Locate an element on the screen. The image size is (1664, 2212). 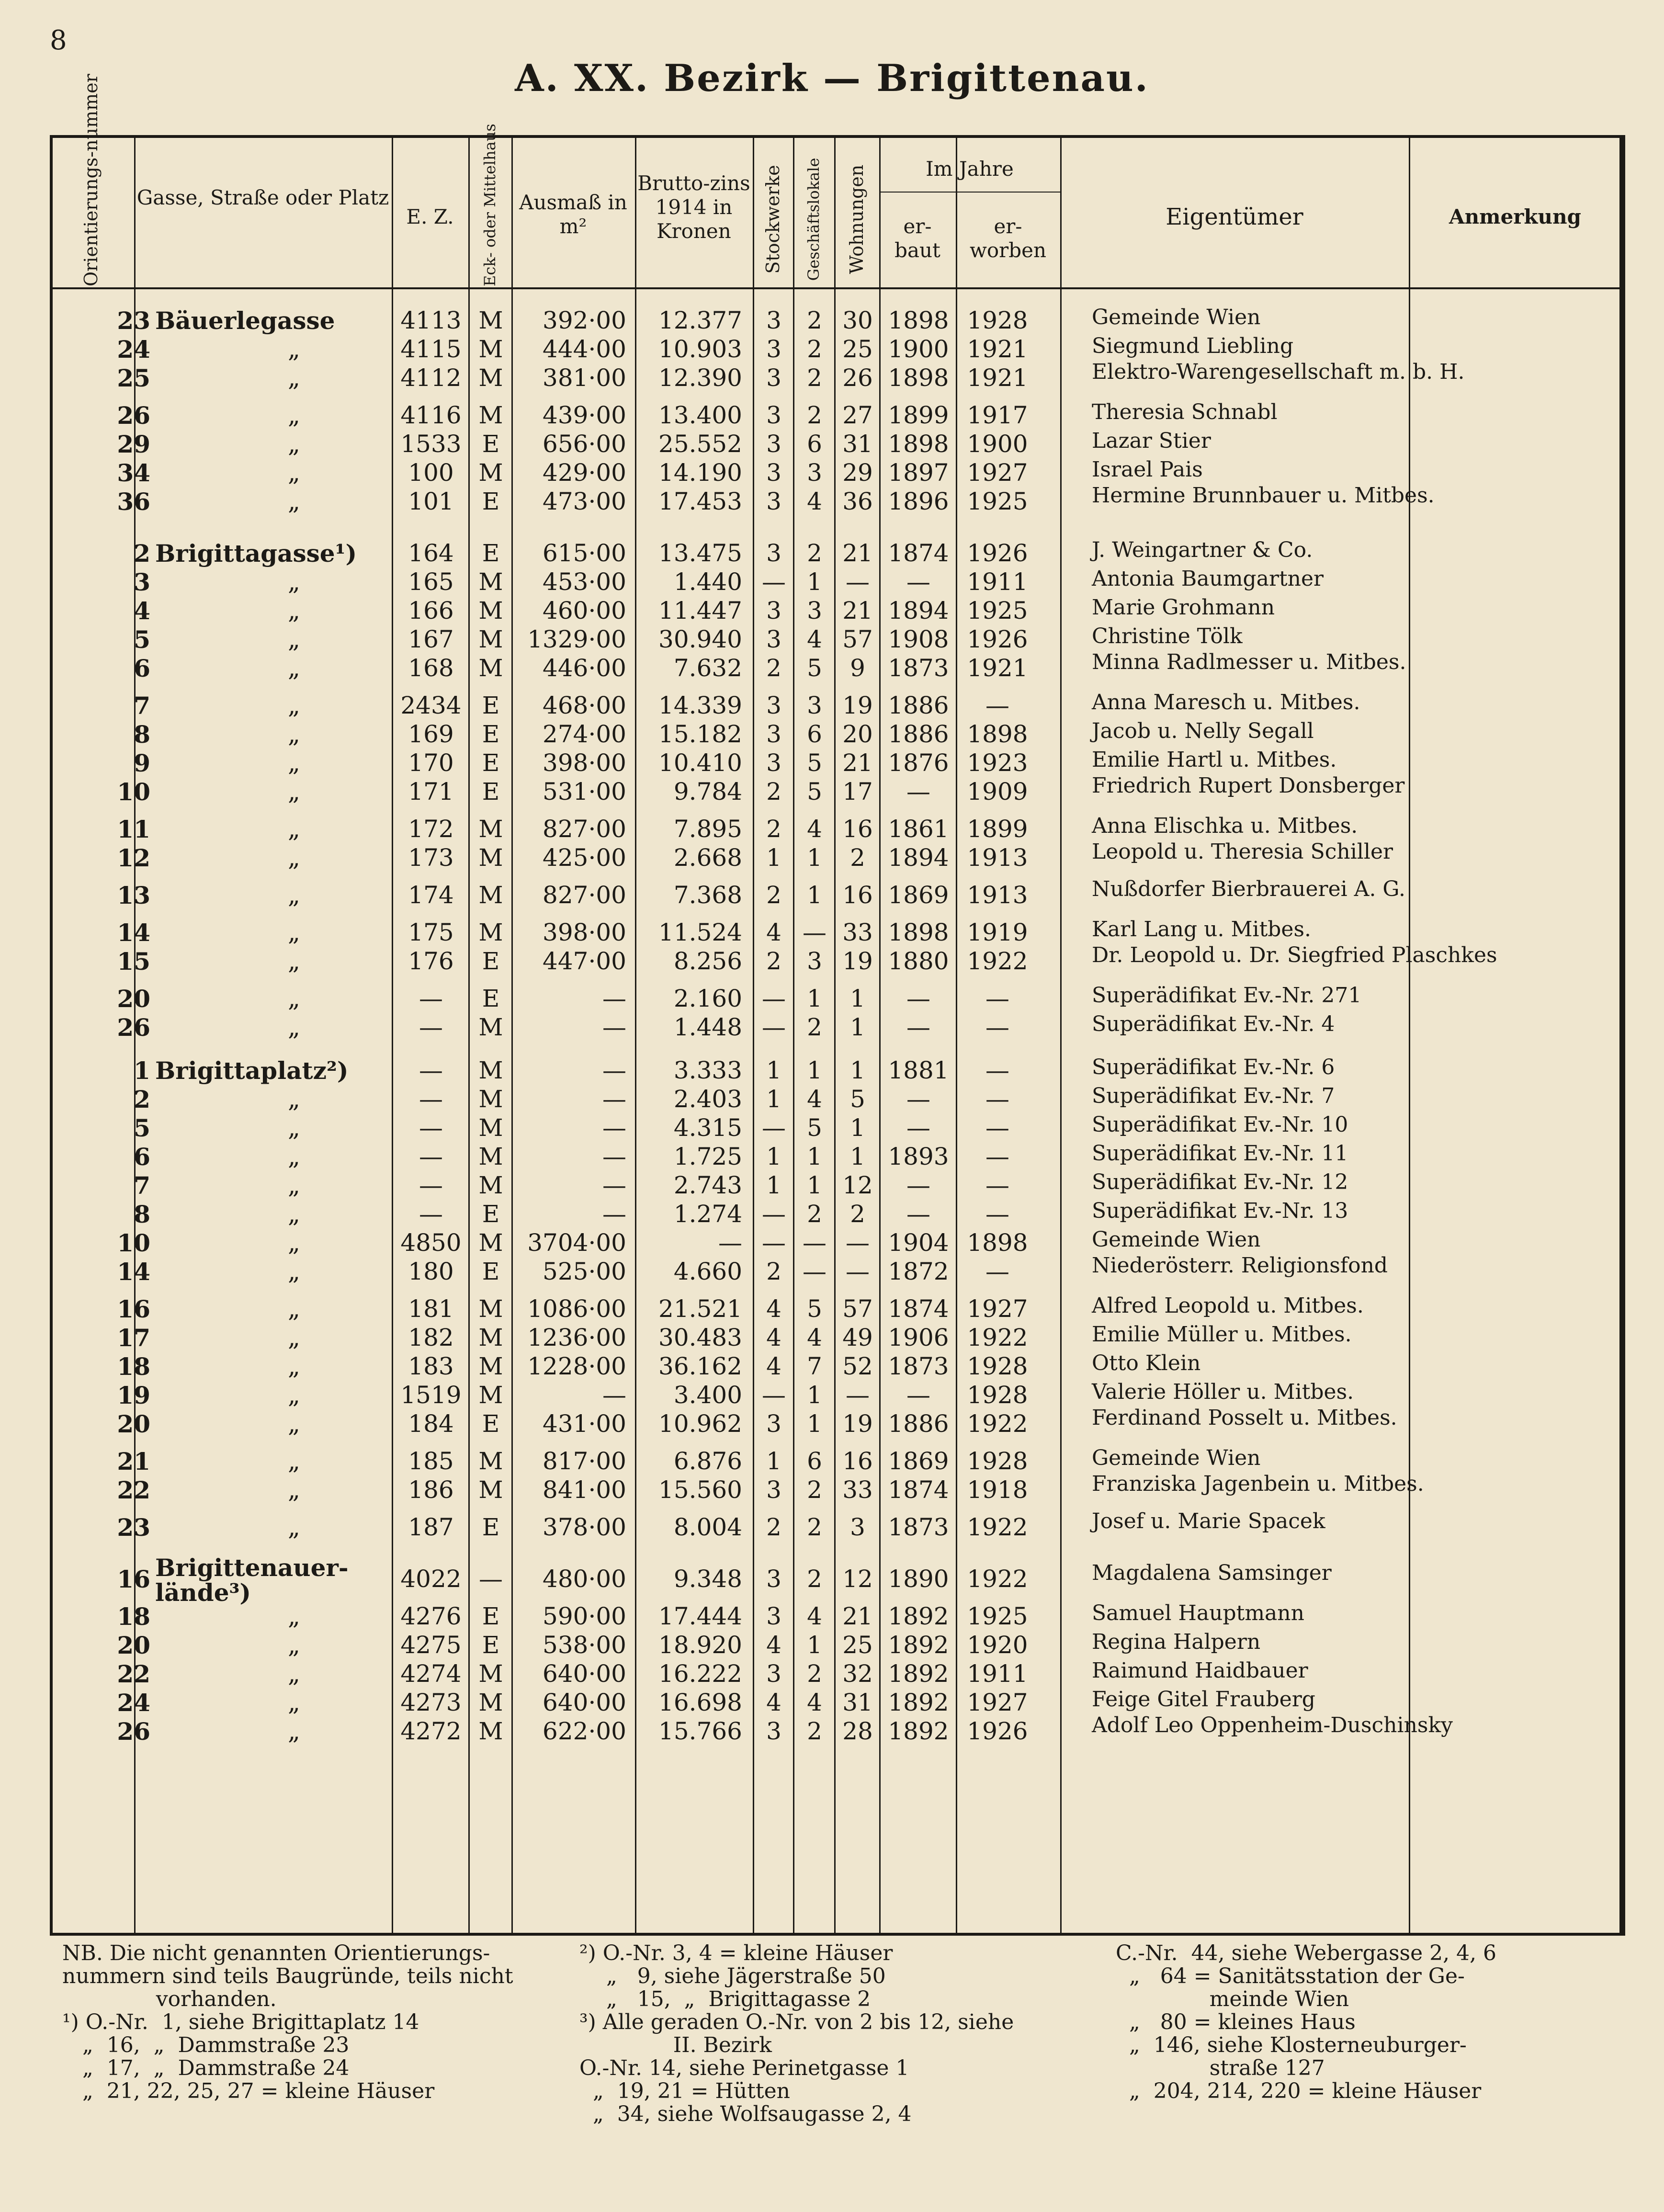
cell-erw: 1925 is located at coordinates (997, 1616).